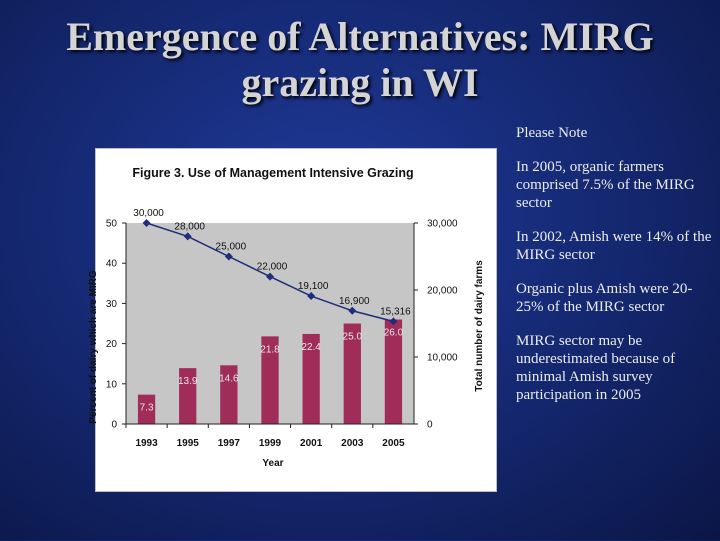  What do you see at coordinates (188, 381) in the screenshot?
I see `bar-data-label: 13.9` at bounding box center [188, 381].